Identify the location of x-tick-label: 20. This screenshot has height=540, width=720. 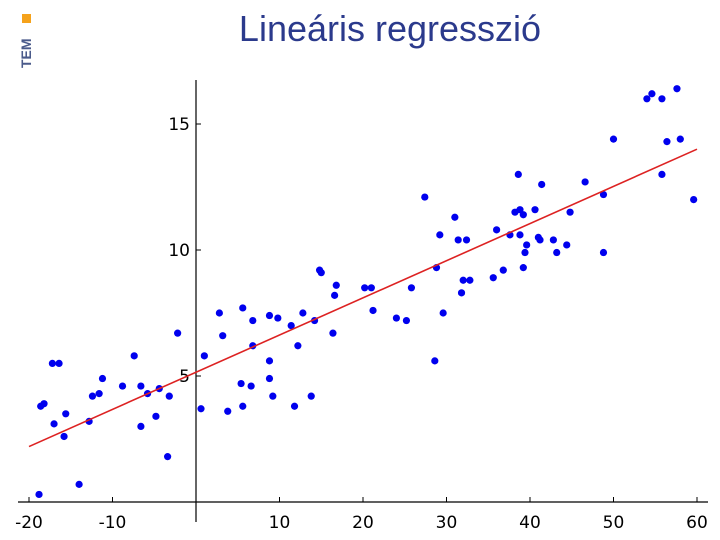
(363, 523).